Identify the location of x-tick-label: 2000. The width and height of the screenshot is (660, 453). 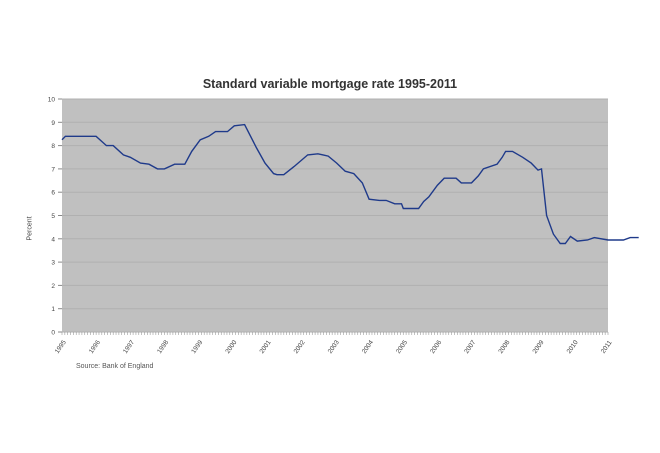
(231, 347).